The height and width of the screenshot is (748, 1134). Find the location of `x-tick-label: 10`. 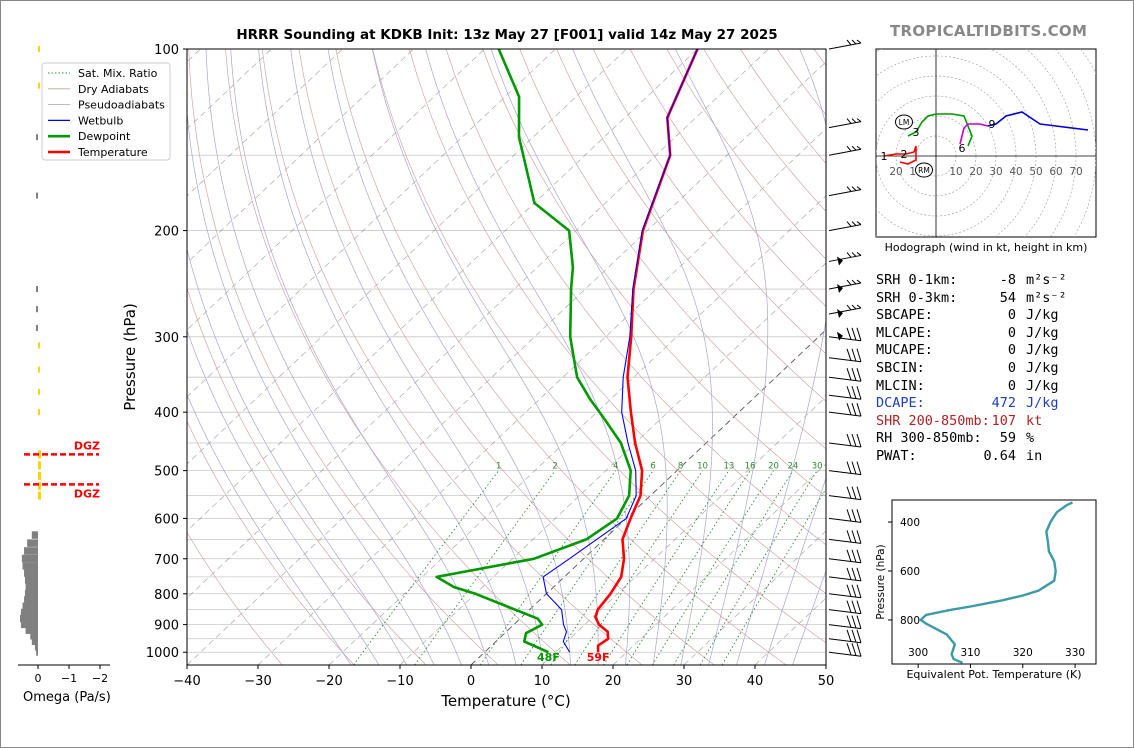

x-tick-label: 10 is located at coordinates (542, 681).